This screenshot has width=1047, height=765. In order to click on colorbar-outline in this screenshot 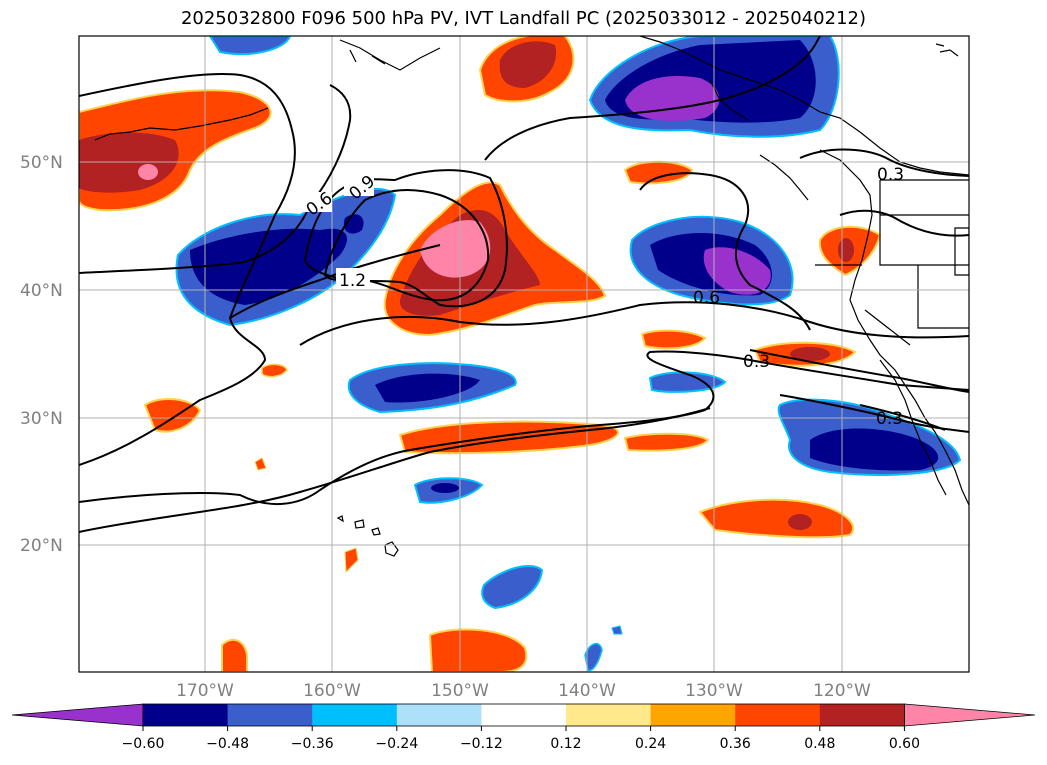, I will do `click(523, 715)`.